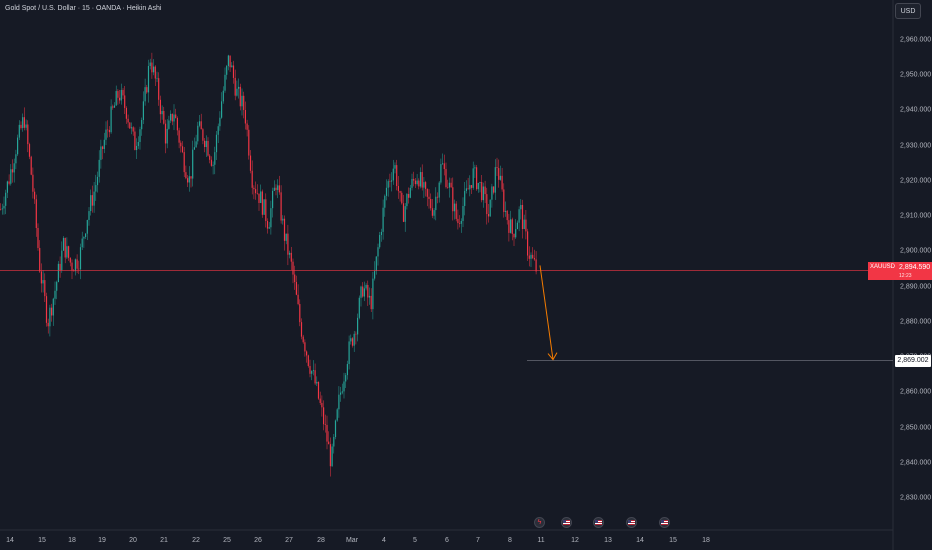 The width and height of the screenshot is (932, 550). Describe the element at coordinates (916, 251) in the screenshot. I see `price-tick-label: 2,900.000` at that location.